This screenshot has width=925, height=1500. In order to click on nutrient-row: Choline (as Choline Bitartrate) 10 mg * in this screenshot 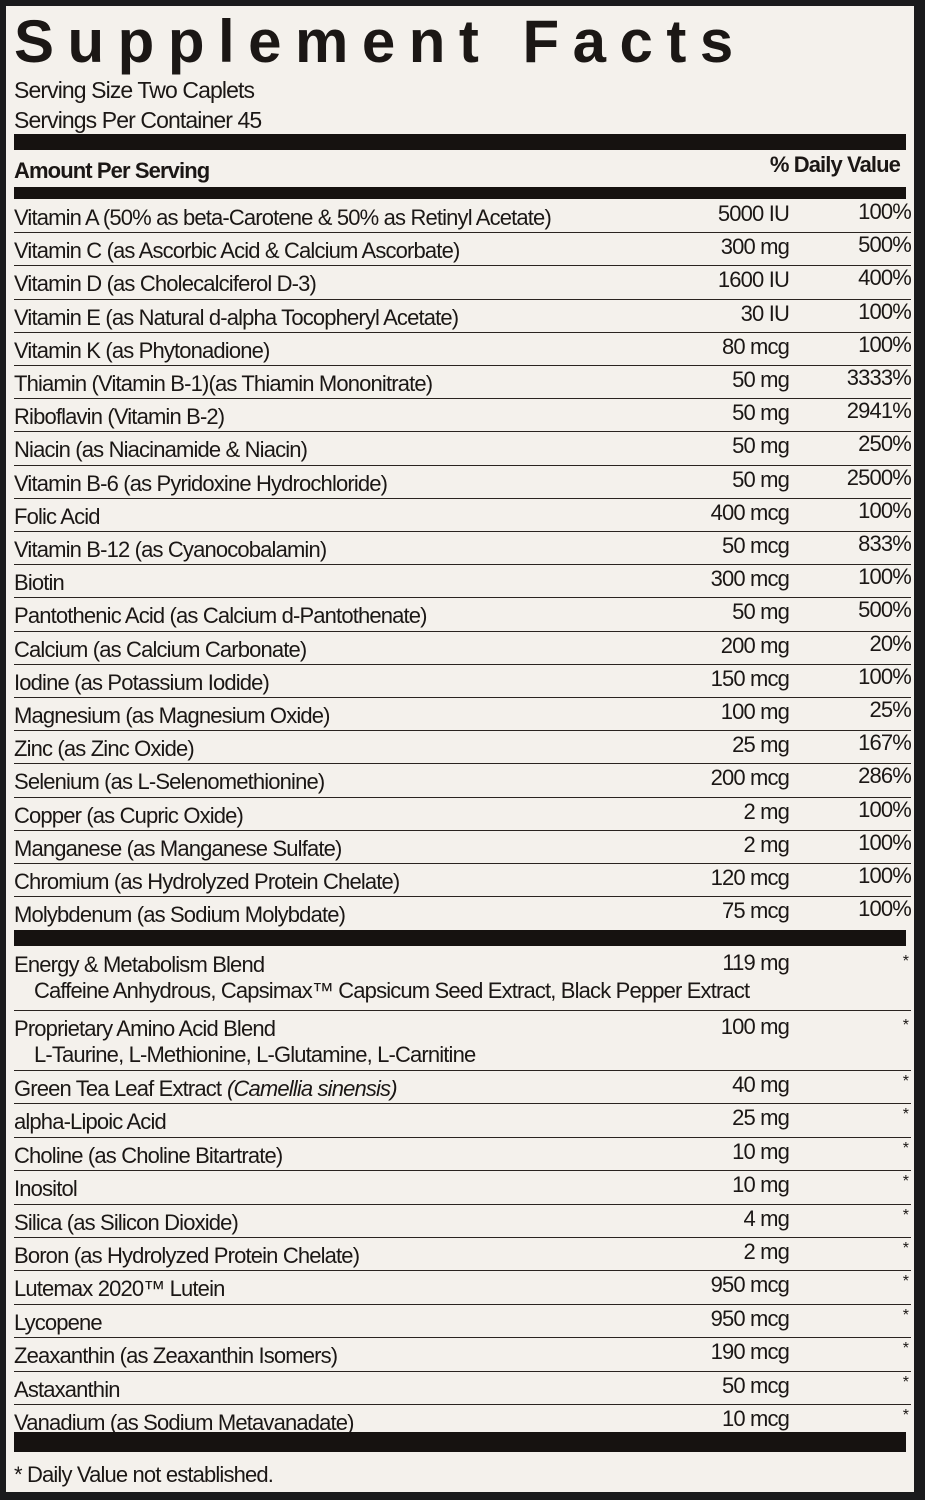, I will do `click(462, 1154)`.